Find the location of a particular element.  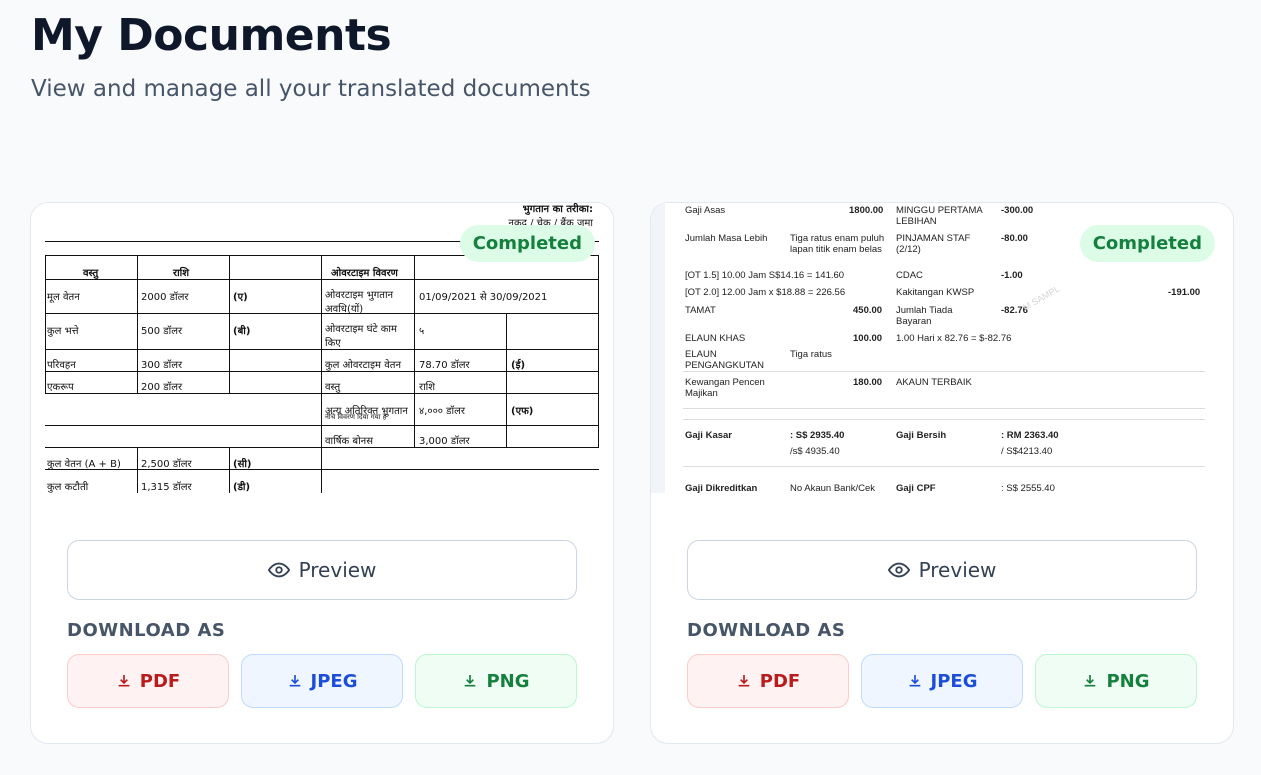

doc-text: Gaji Kasar is located at coordinates (708, 435).